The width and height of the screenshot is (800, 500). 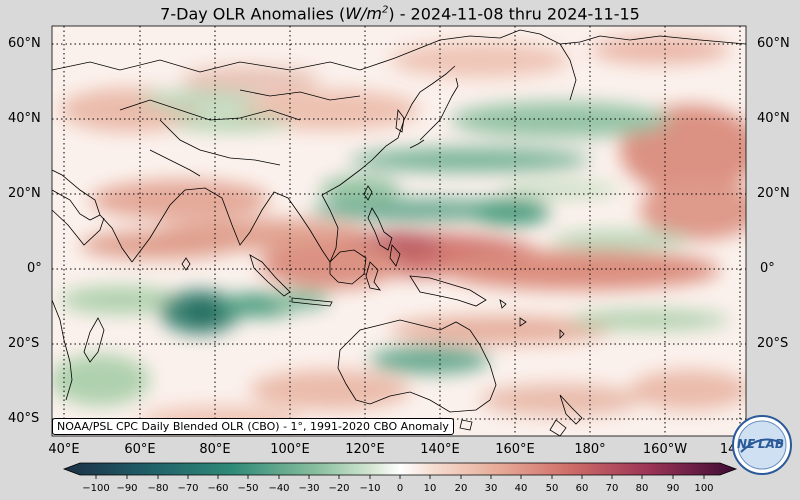 I want to click on lon-label: 100°E, so click(x=290, y=449).